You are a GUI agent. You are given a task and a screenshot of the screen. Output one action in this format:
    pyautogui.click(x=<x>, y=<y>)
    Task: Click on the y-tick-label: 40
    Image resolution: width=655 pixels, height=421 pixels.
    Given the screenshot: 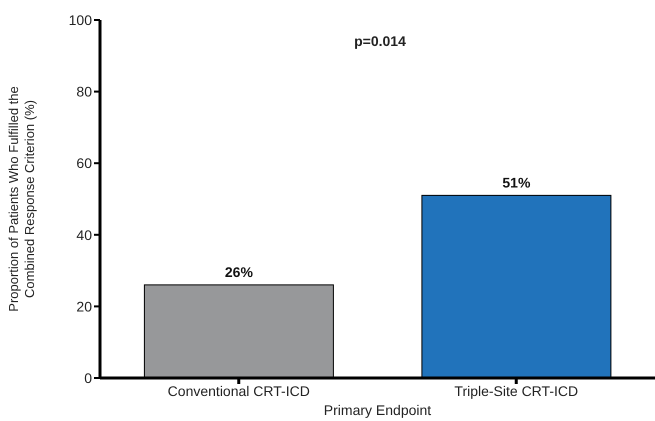 What is the action you would take?
    pyautogui.click(x=84, y=234)
    